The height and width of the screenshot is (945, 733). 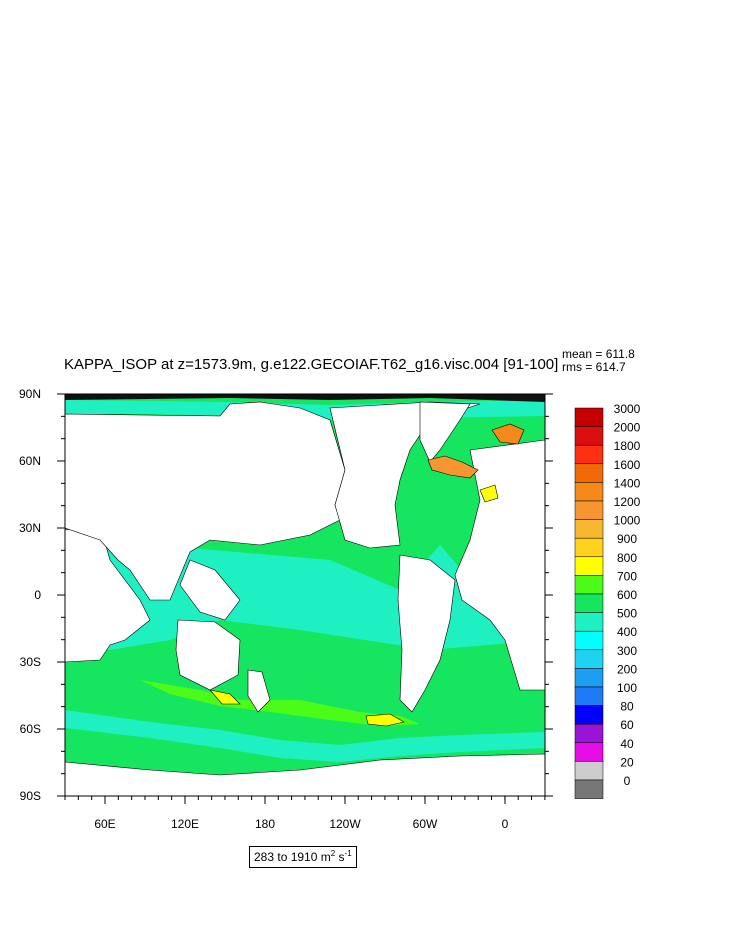 What do you see at coordinates (598, 354) in the screenshot?
I see `mean-value: mean = 611.8` at bounding box center [598, 354].